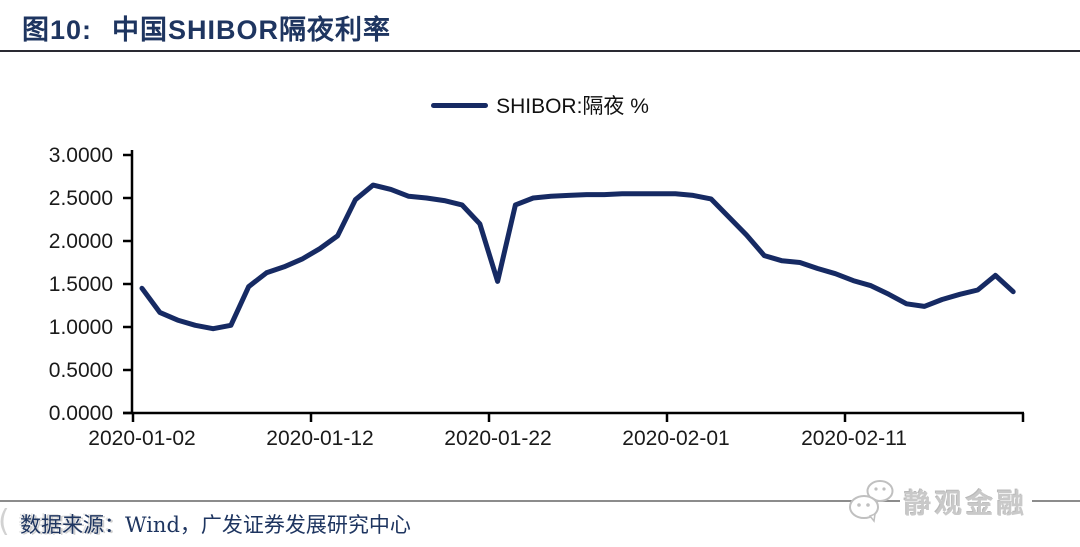  What do you see at coordinates (268, 525) in the screenshot?
I see `data-source-text: Wind，广发证券发展研究中心` at bounding box center [268, 525].